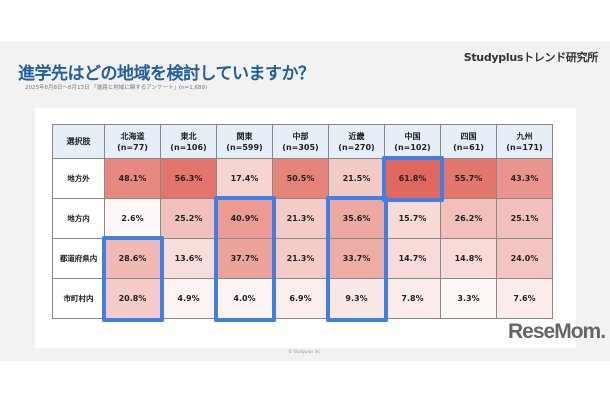 The height and width of the screenshot is (400, 610). I want to click on region-name: 北海道, so click(132, 136).